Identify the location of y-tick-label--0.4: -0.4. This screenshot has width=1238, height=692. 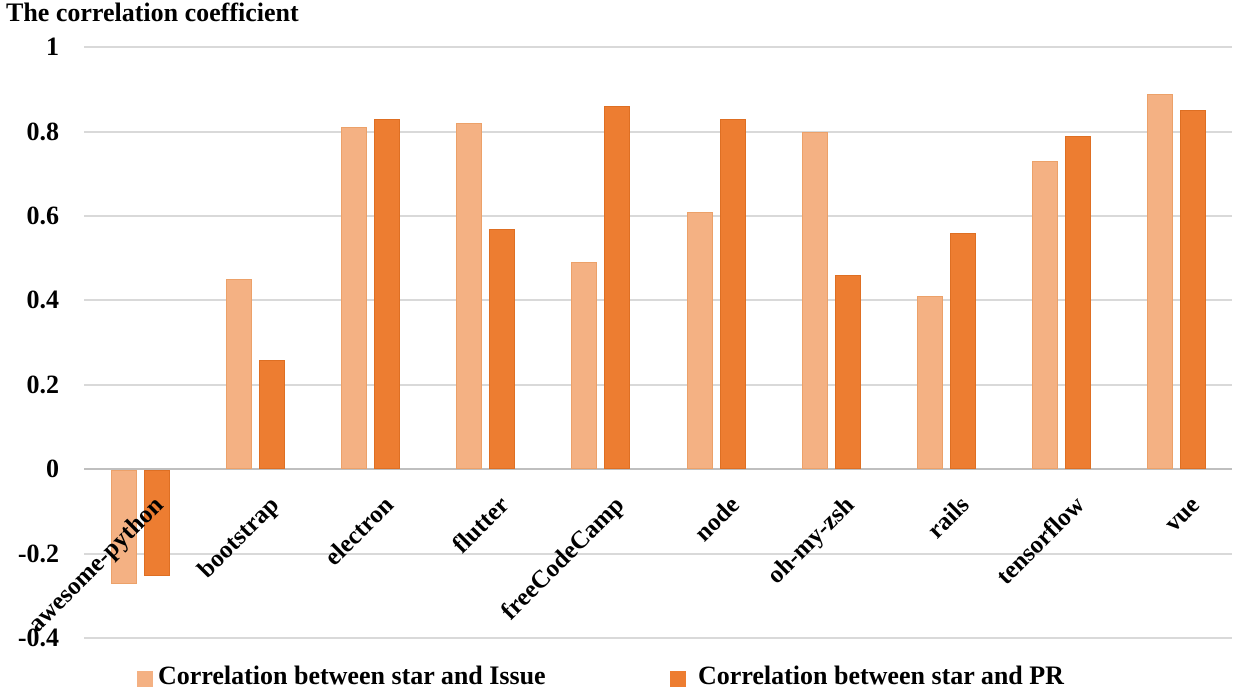
(38, 638).